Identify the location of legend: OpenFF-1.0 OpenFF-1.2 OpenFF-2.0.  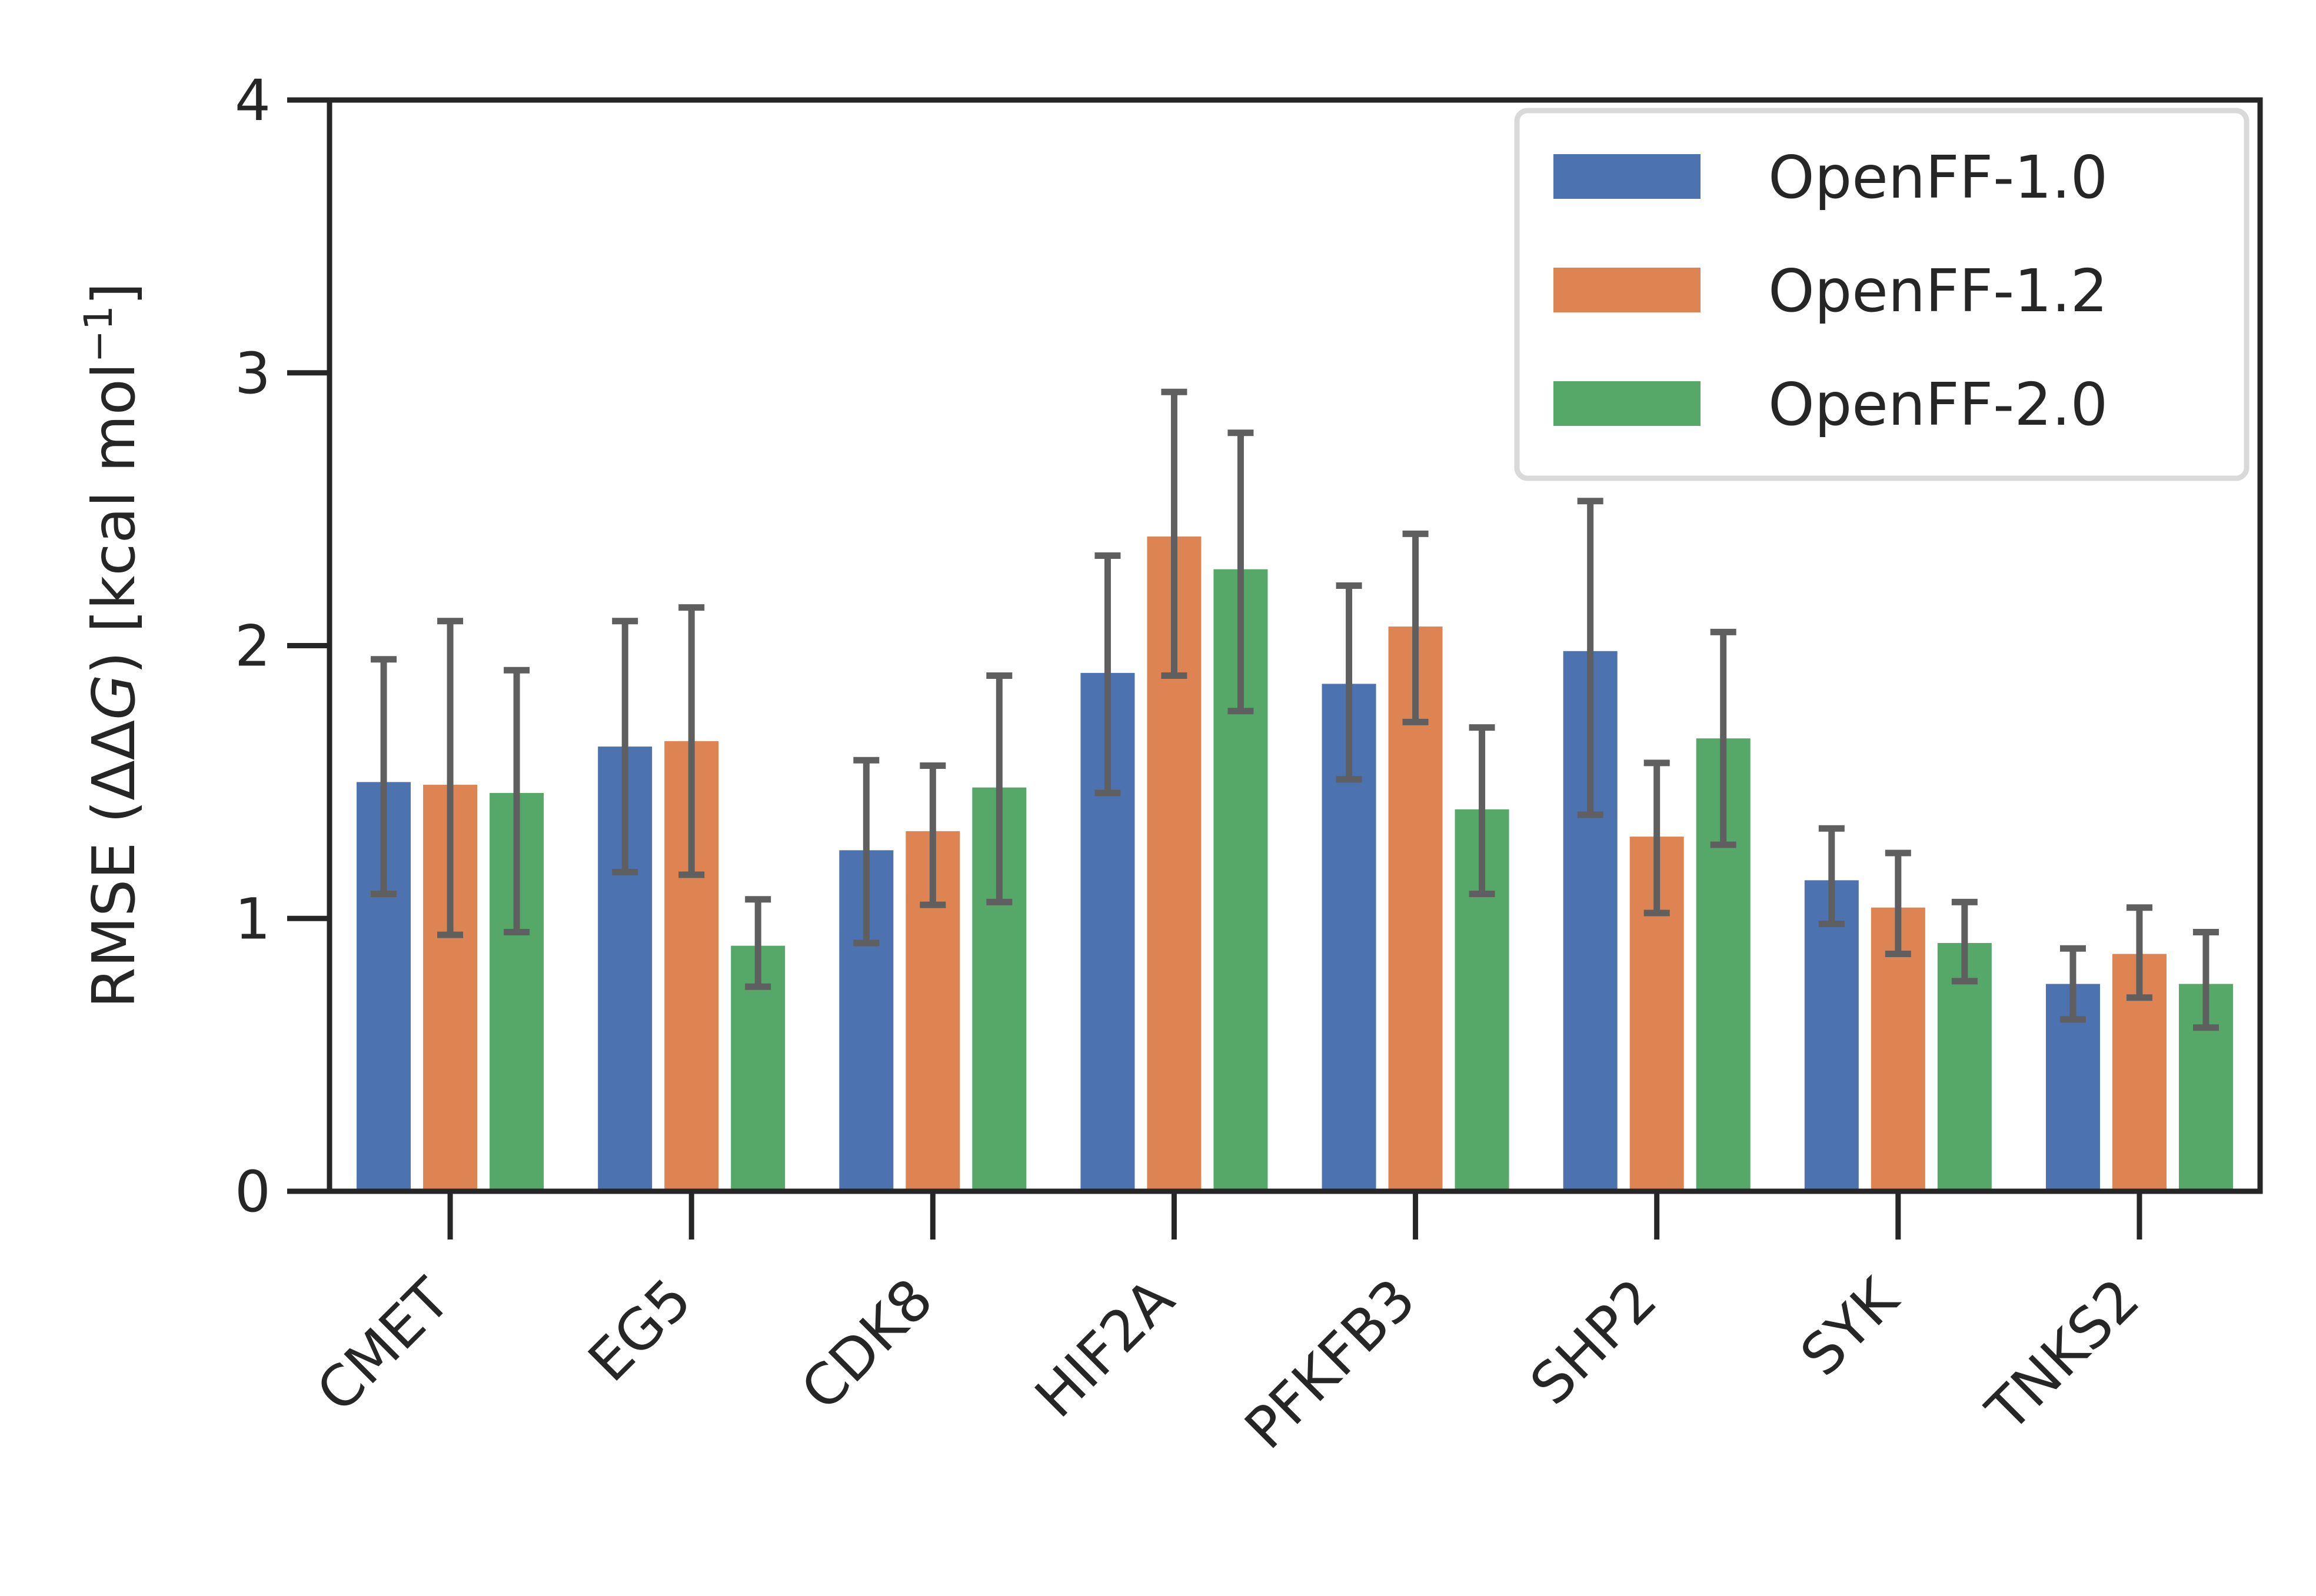
(1882, 294).